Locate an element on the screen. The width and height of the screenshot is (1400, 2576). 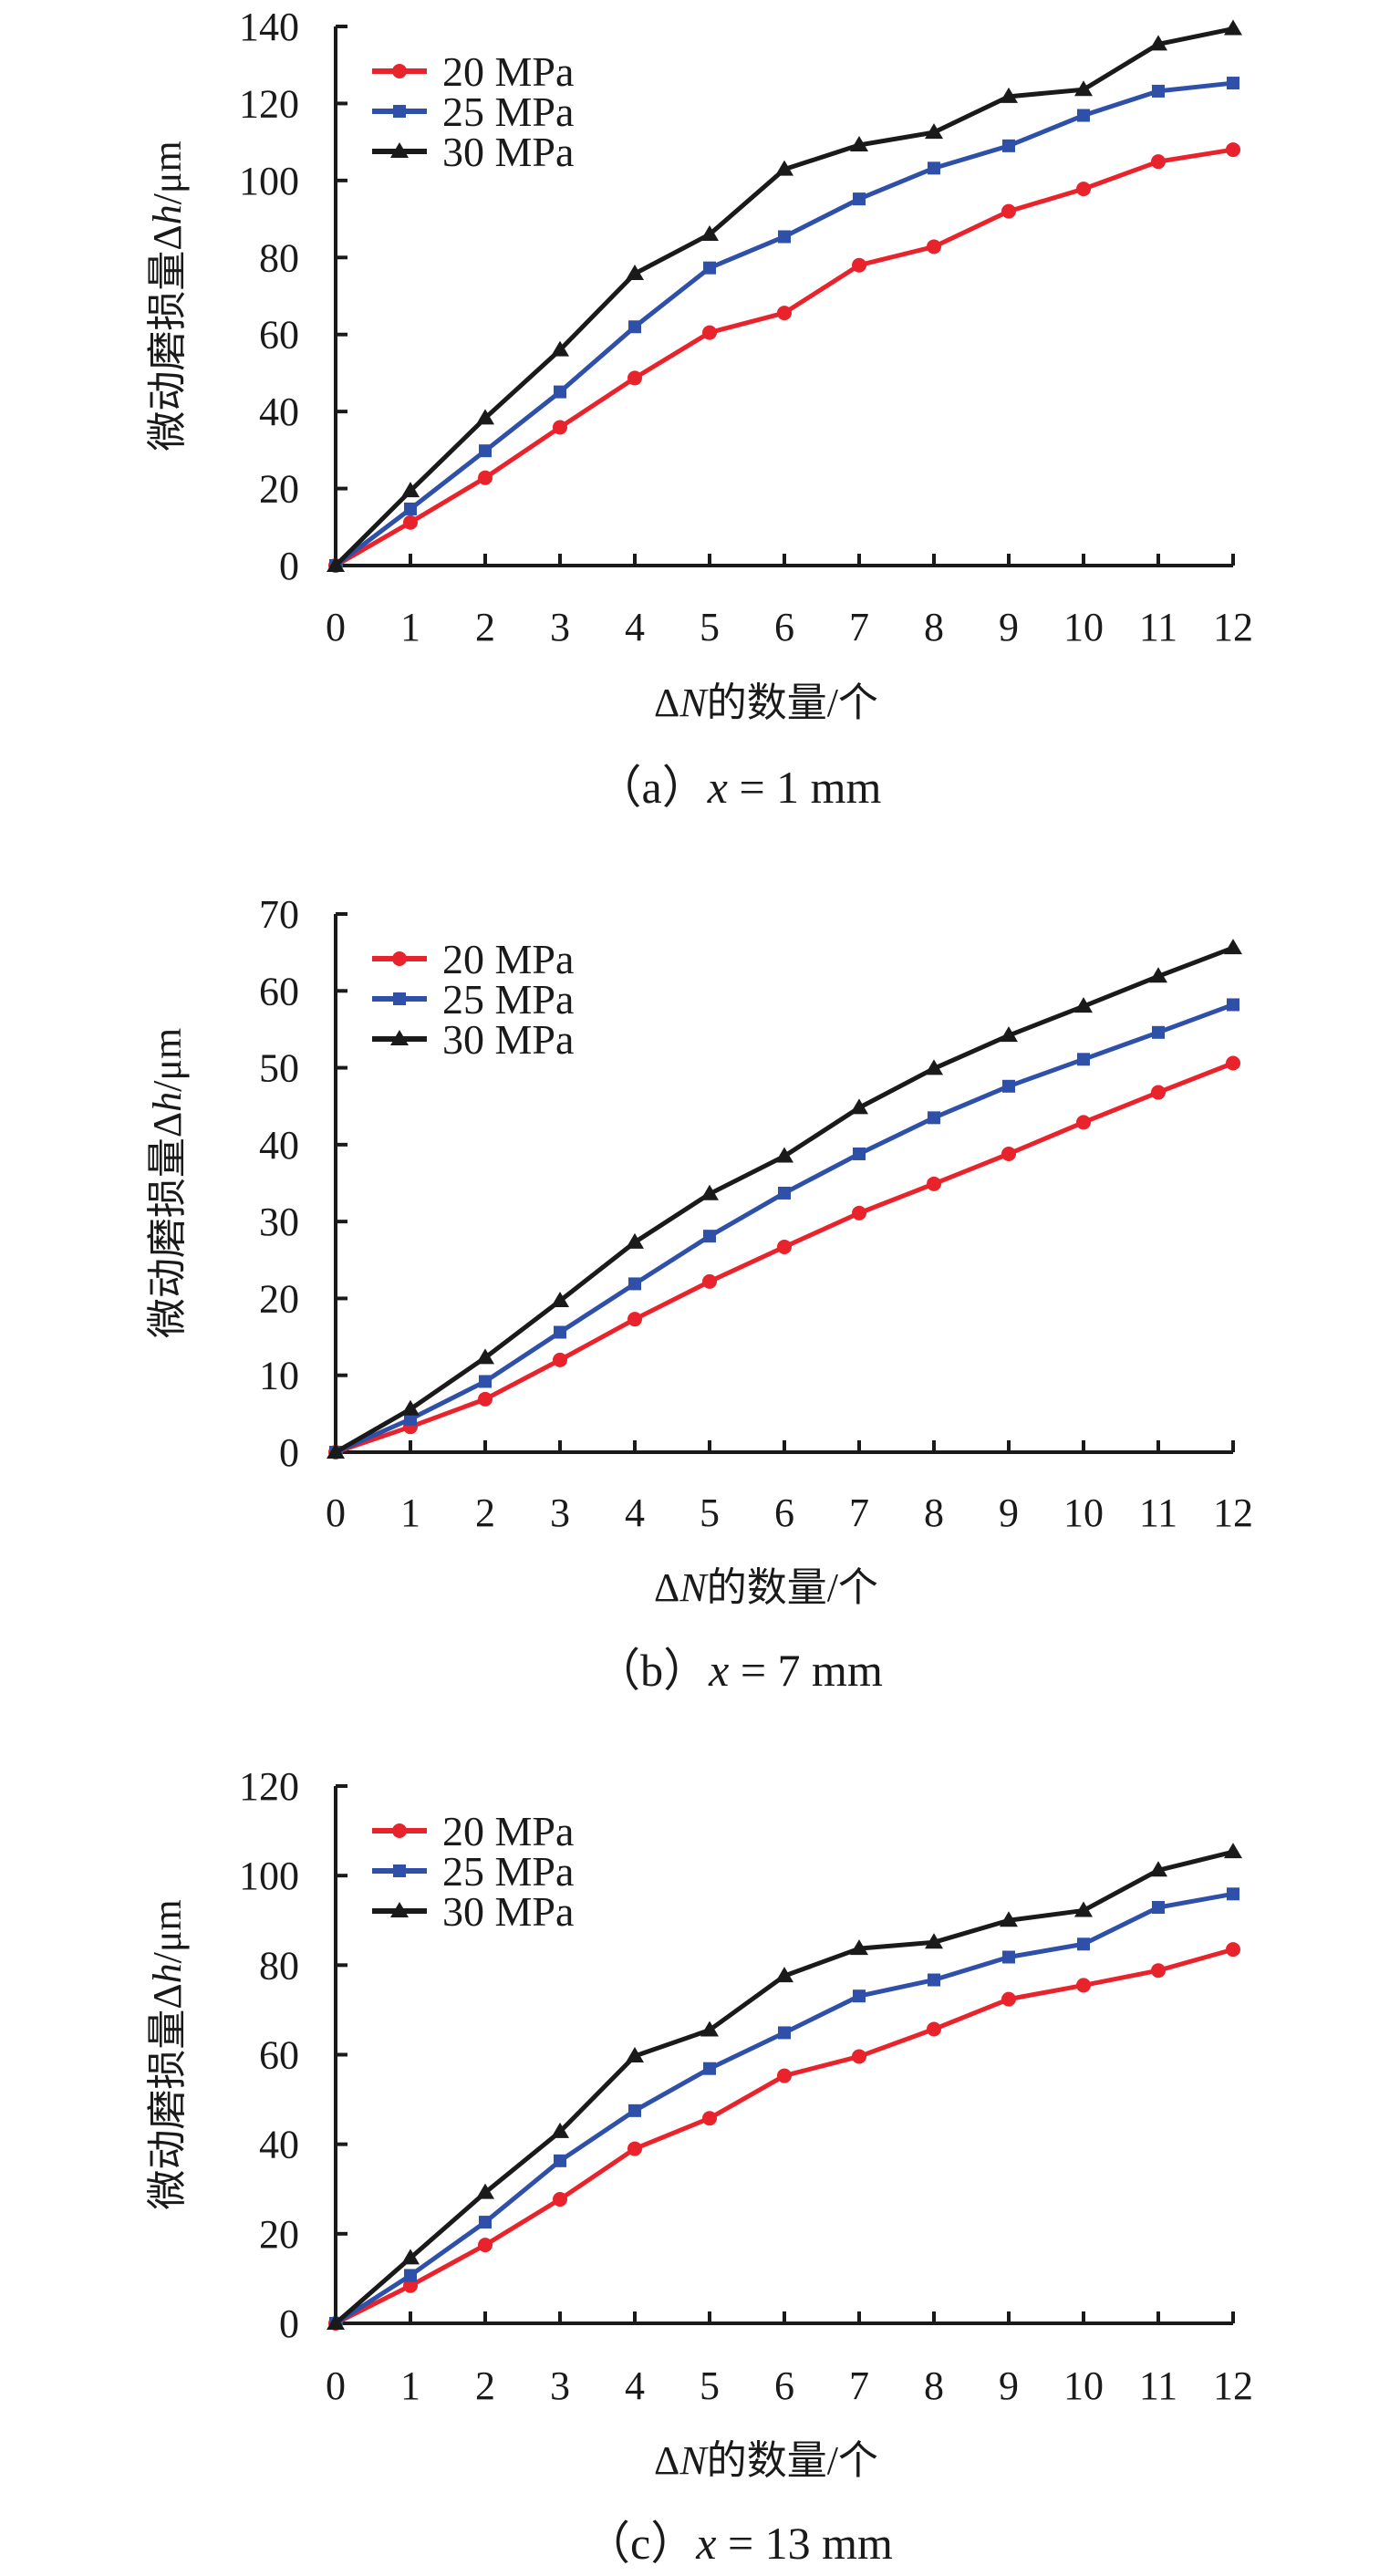
y-axis-title-var: h is located at coordinates (167, 214).